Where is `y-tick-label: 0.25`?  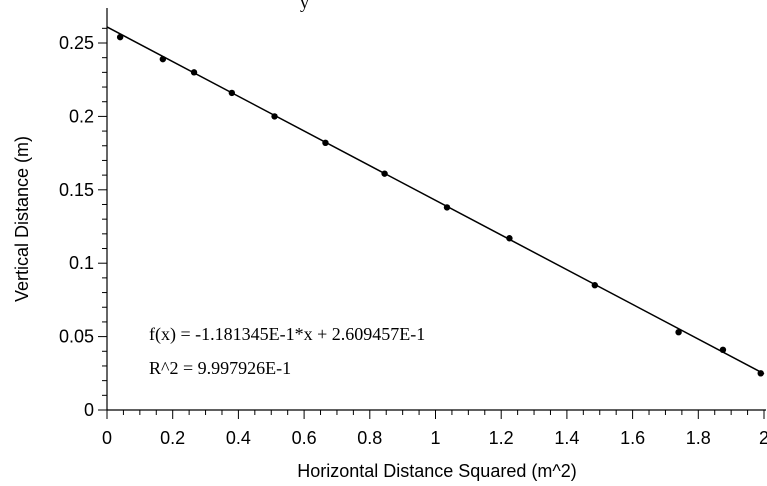
y-tick-label: 0.25 is located at coordinates (76, 43).